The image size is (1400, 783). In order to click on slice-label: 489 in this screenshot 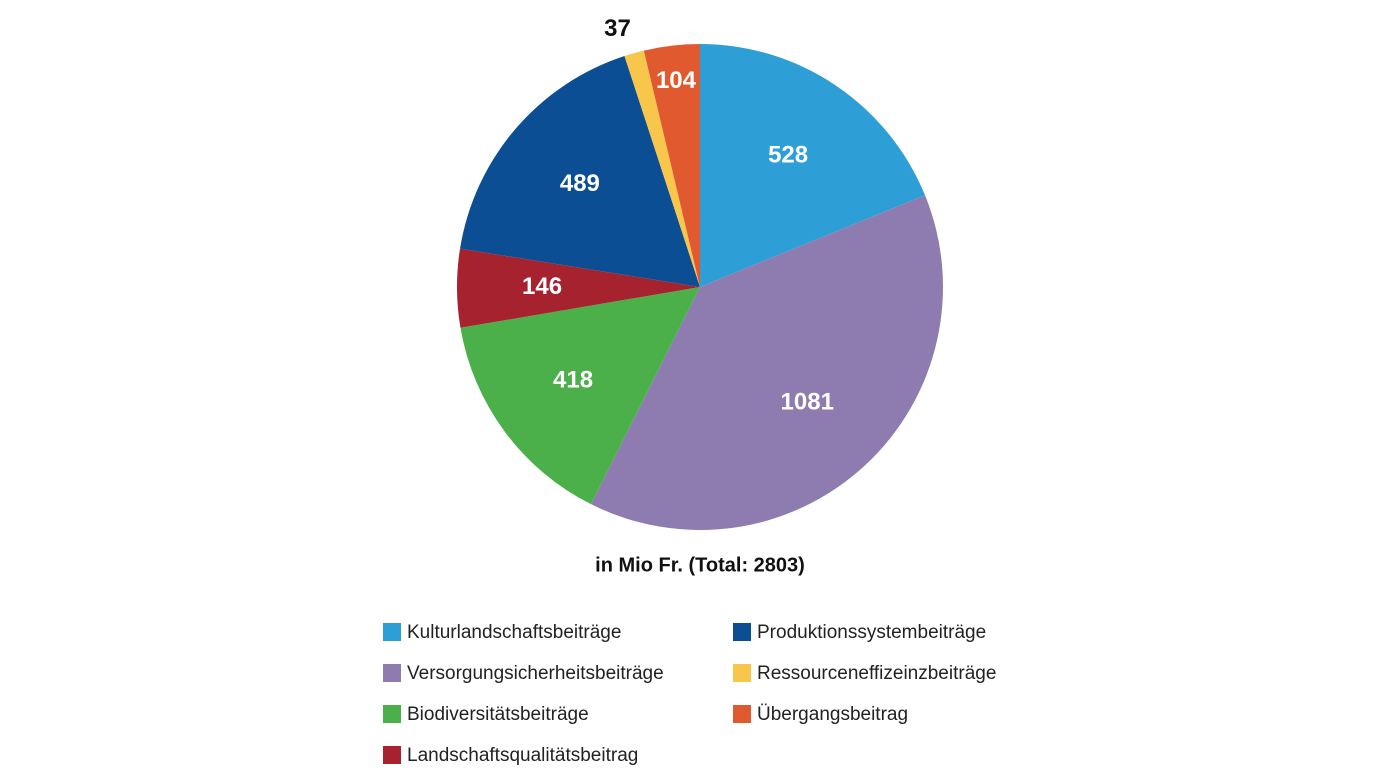, I will do `click(580, 183)`.